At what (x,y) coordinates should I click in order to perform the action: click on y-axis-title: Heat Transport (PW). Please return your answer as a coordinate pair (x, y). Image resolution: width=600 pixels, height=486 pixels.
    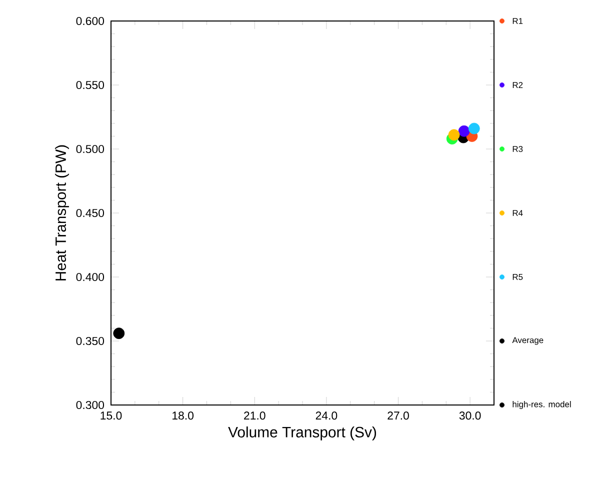
    Looking at the image, I should click on (62, 212).